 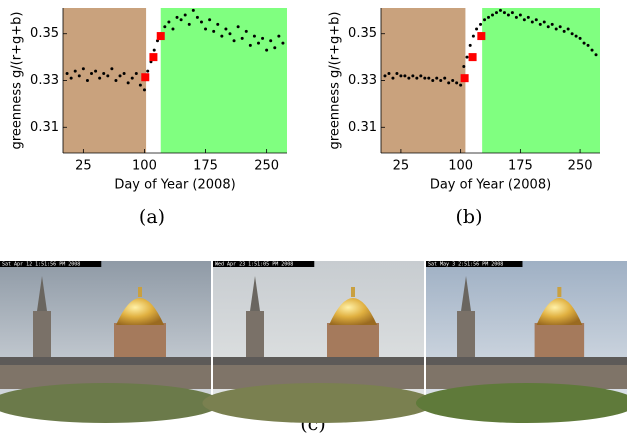 What do you see at coordinates (466, 293) in the screenshot?
I see `spire` at bounding box center [466, 293].